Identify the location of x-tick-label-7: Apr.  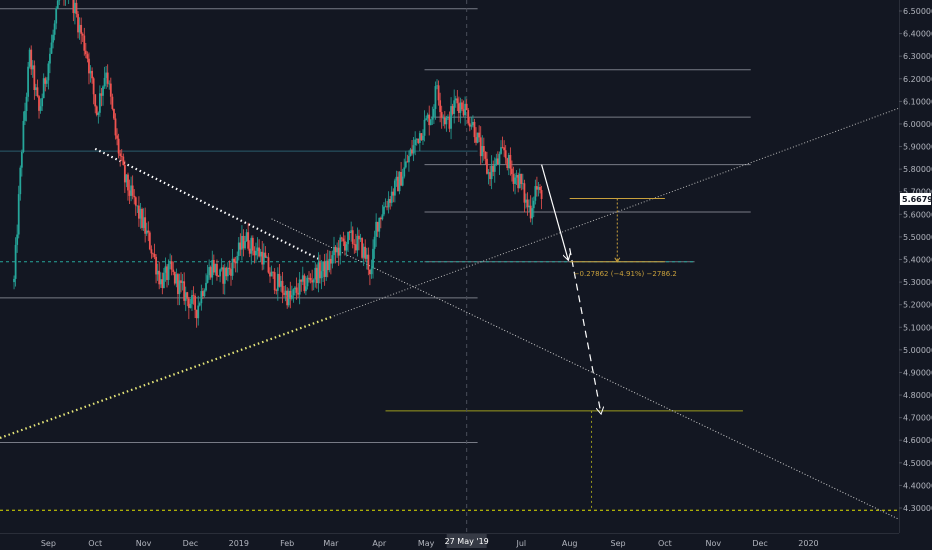
(379, 543).